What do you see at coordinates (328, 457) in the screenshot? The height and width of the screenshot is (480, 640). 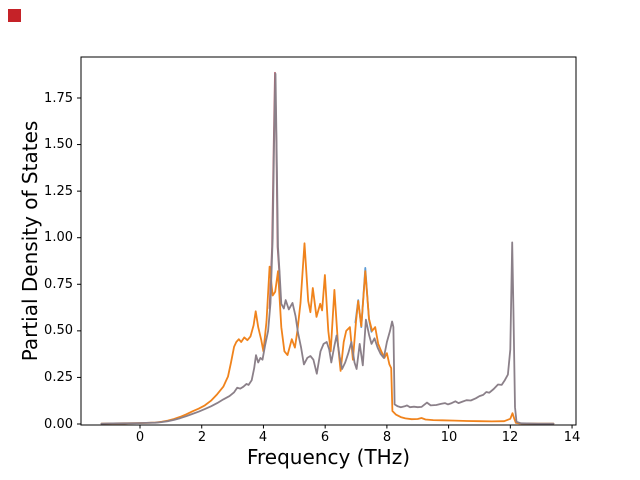 I see `x-axis-label: Frequency (THz)` at bounding box center [328, 457].